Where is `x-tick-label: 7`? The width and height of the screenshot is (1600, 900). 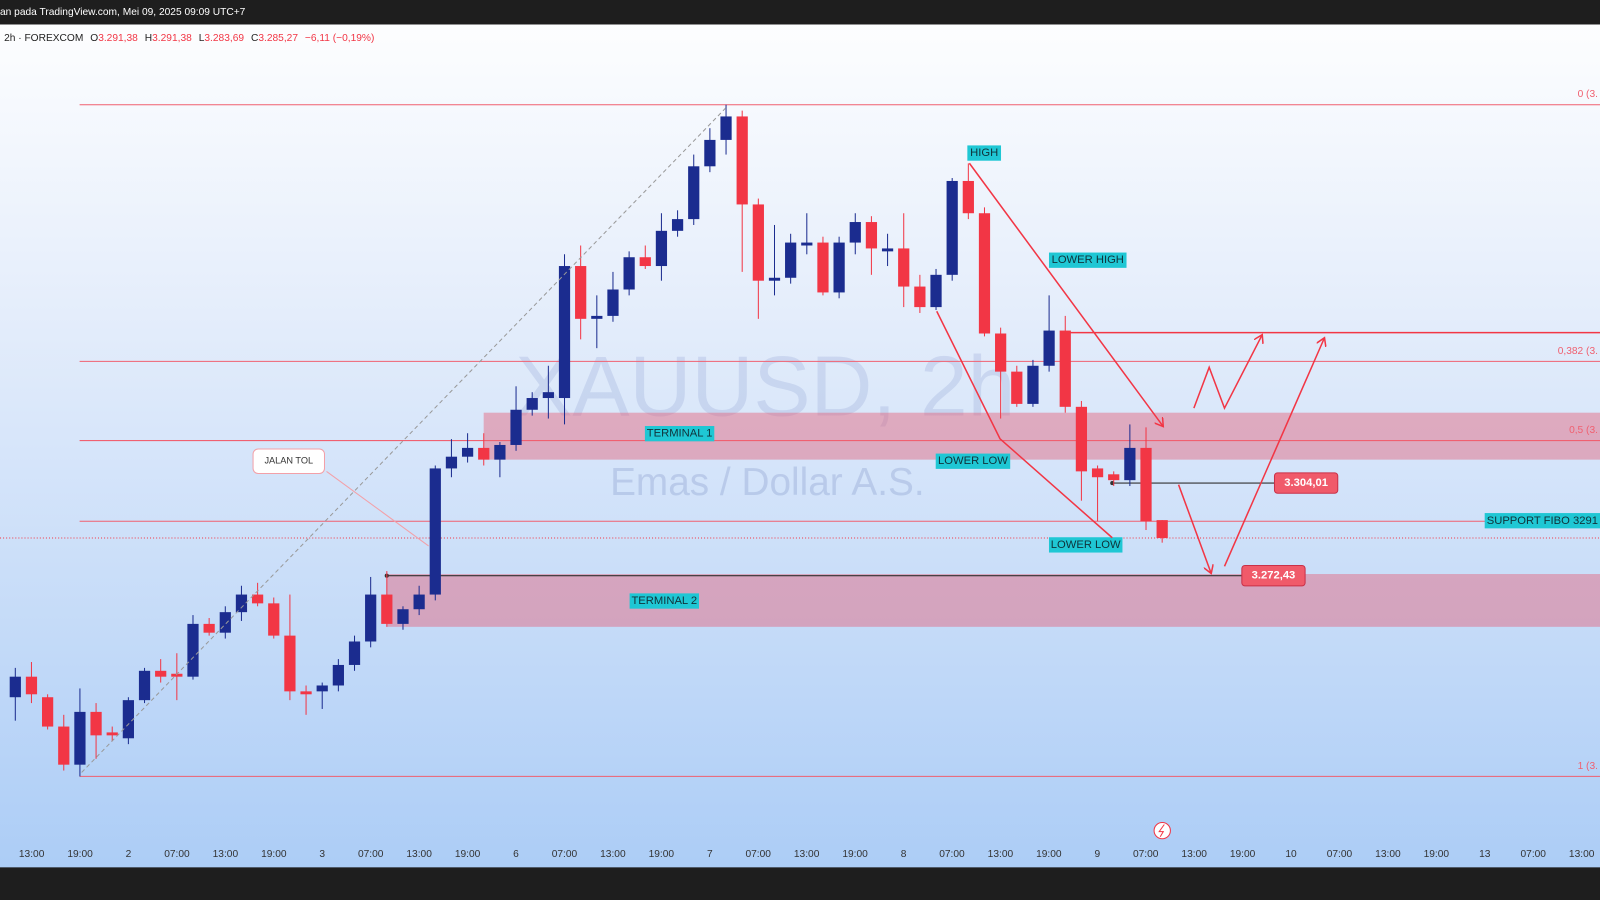 x-tick-label: 7 is located at coordinates (710, 854).